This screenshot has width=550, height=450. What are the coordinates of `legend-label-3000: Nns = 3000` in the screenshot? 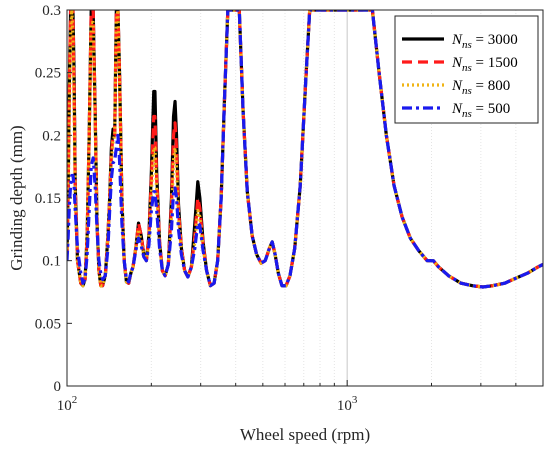 It's located at (484, 41).